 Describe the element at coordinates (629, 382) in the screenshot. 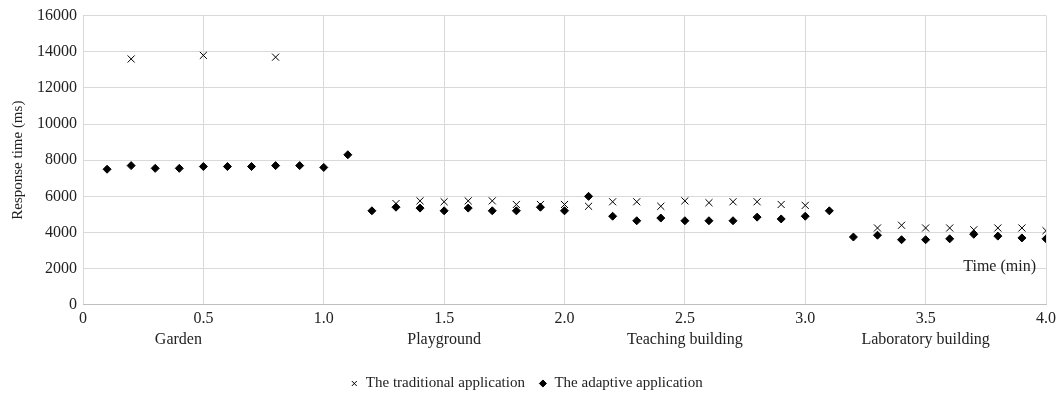

I see `legend-label: The adaptive application` at that location.